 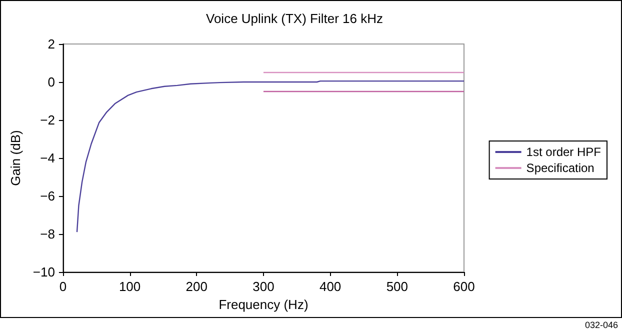 What do you see at coordinates (197, 286) in the screenshot?
I see `x-tick-label: 200` at bounding box center [197, 286].